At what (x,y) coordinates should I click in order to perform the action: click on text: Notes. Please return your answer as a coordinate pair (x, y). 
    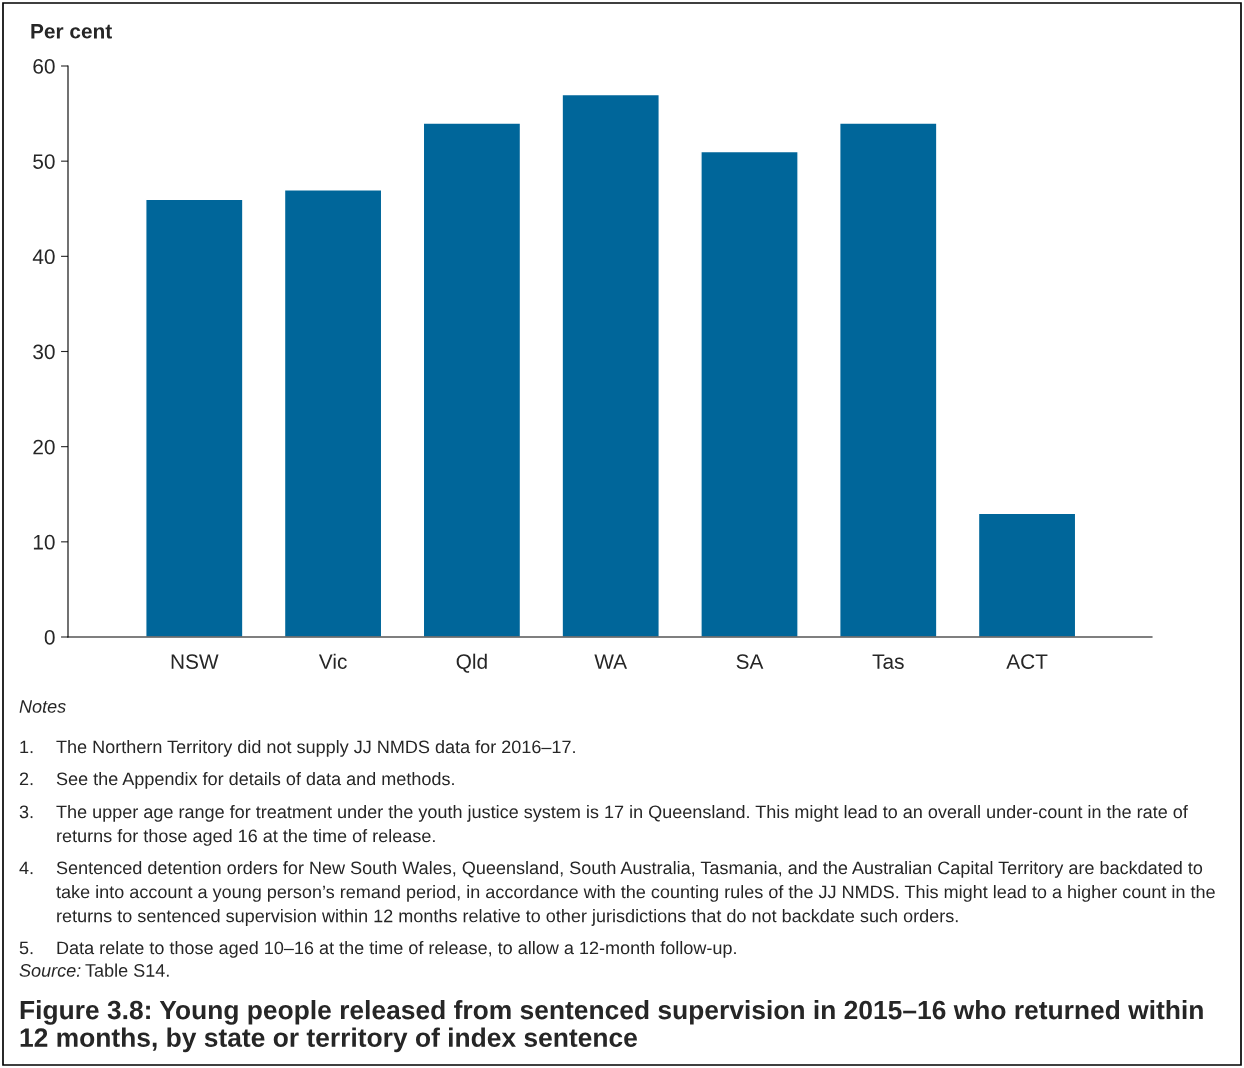
    Looking at the image, I should click on (42, 706).